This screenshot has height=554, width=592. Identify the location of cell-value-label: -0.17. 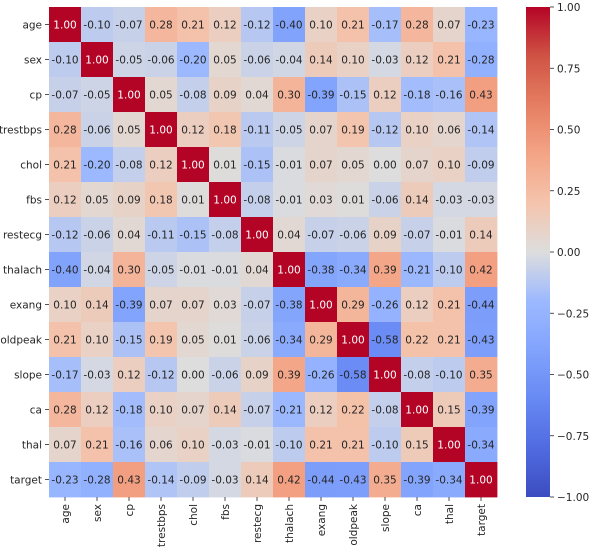
(384, 26).